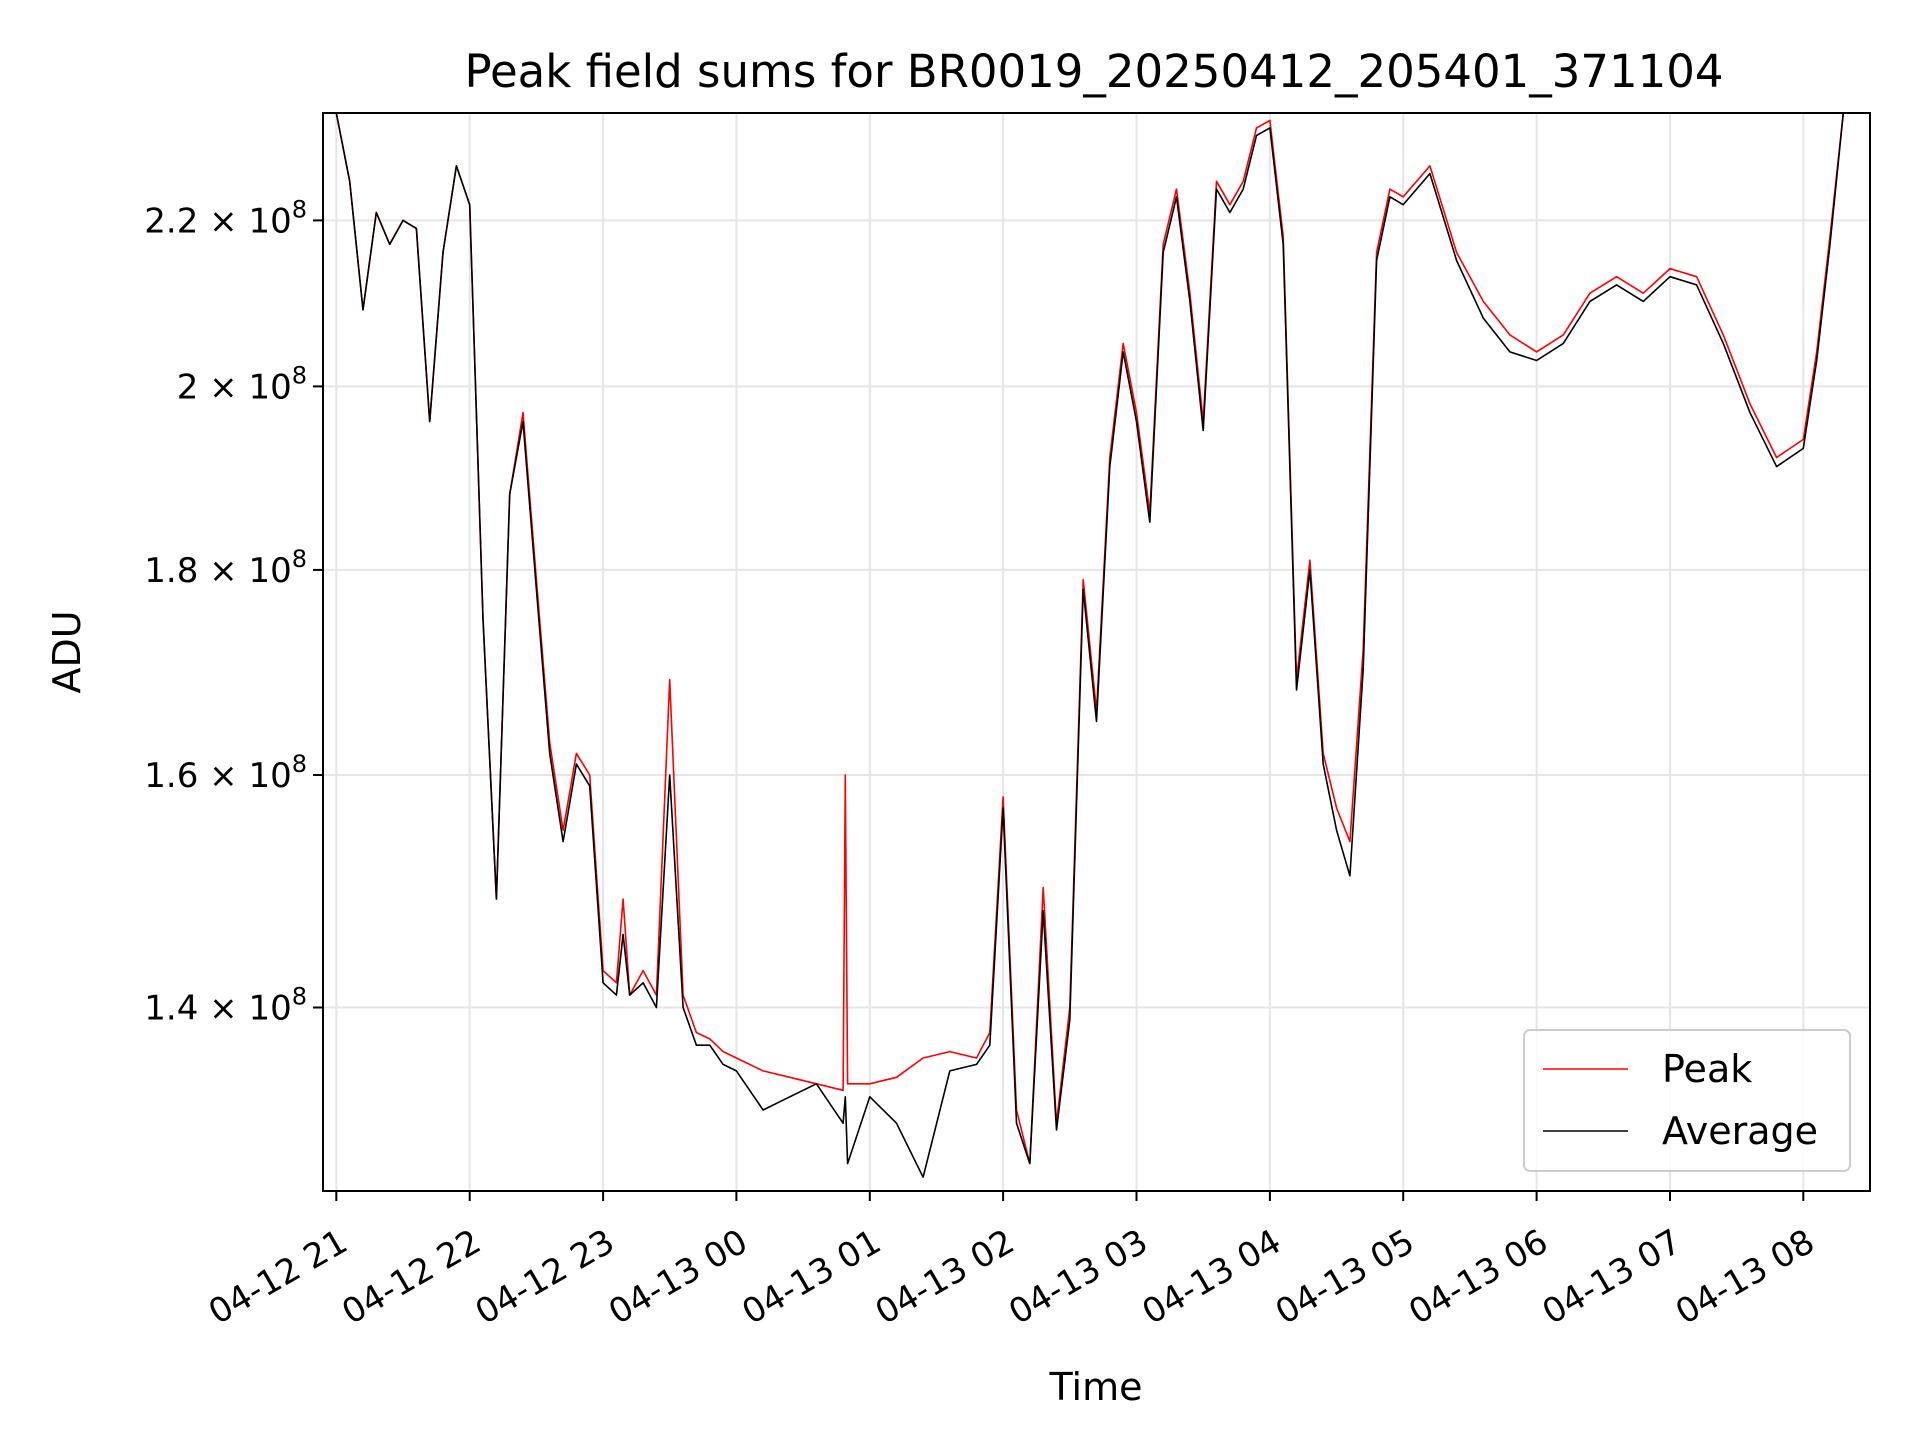  Describe the element at coordinates (1740, 1131) in the screenshot. I see `legend-label-average: Average` at that location.